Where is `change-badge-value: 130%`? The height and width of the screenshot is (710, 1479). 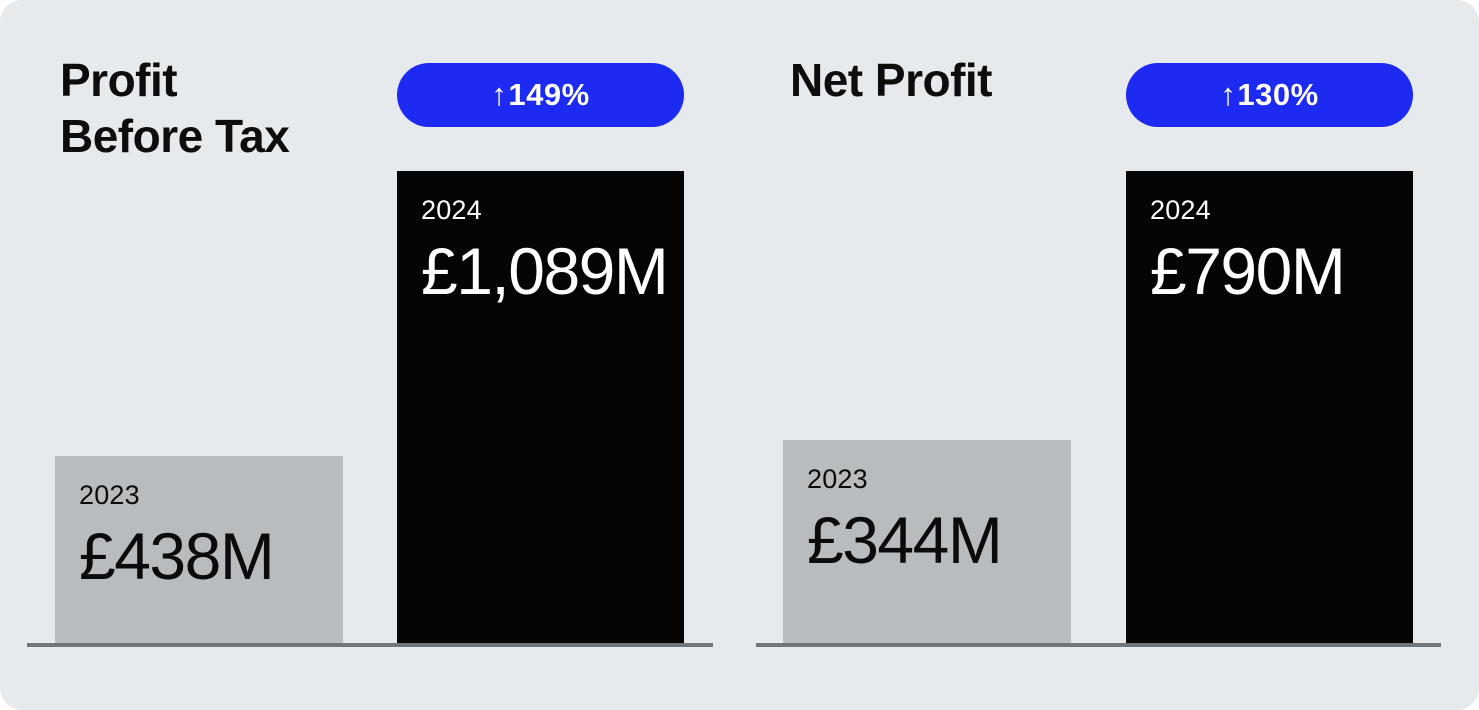 change-badge-value: 130% is located at coordinates (1278, 94).